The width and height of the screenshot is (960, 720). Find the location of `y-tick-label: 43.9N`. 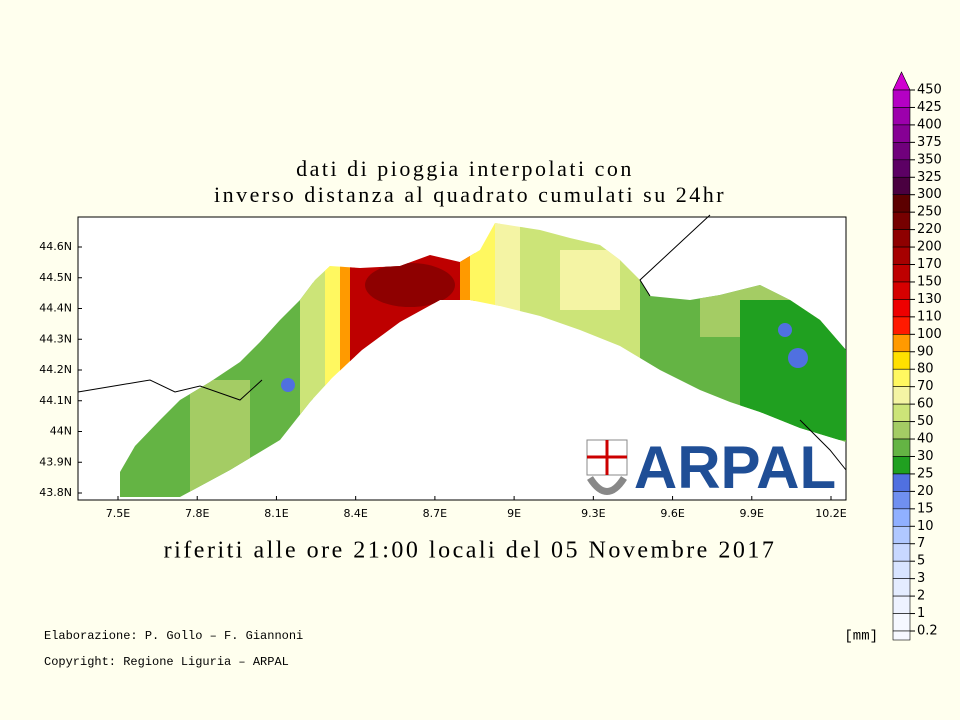

y-tick-label: 43.9N is located at coordinates (55, 461).